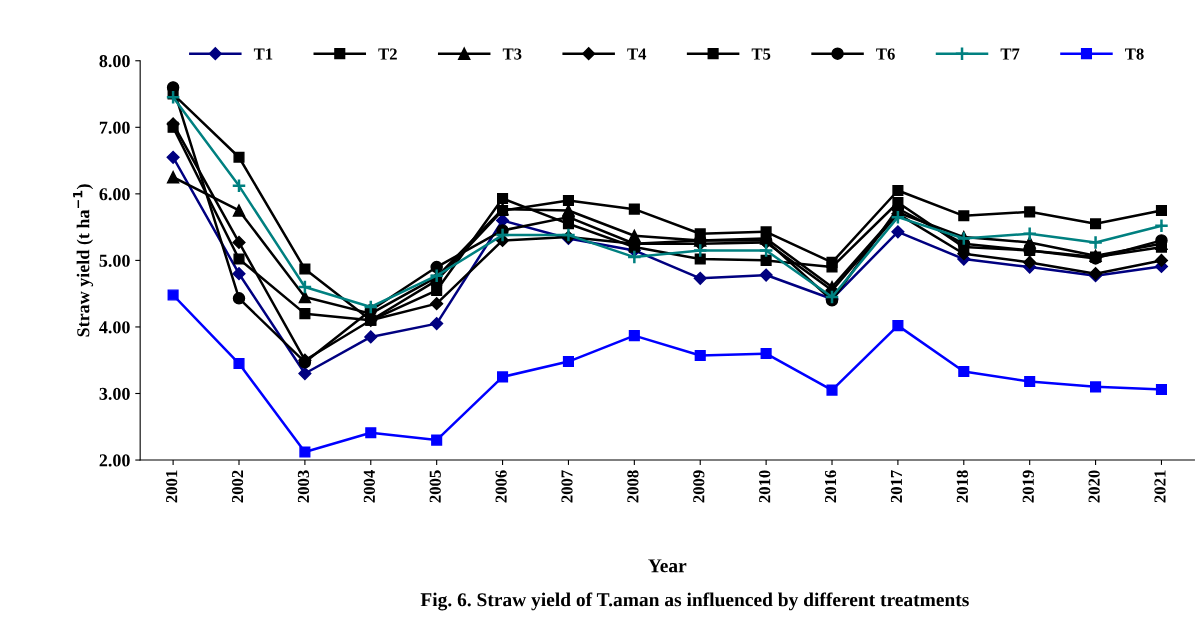 The width and height of the screenshot is (1198, 620). What do you see at coordinates (699, 486) in the screenshot?
I see `x-tick-label: 2009` at bounding box center [699, 486].